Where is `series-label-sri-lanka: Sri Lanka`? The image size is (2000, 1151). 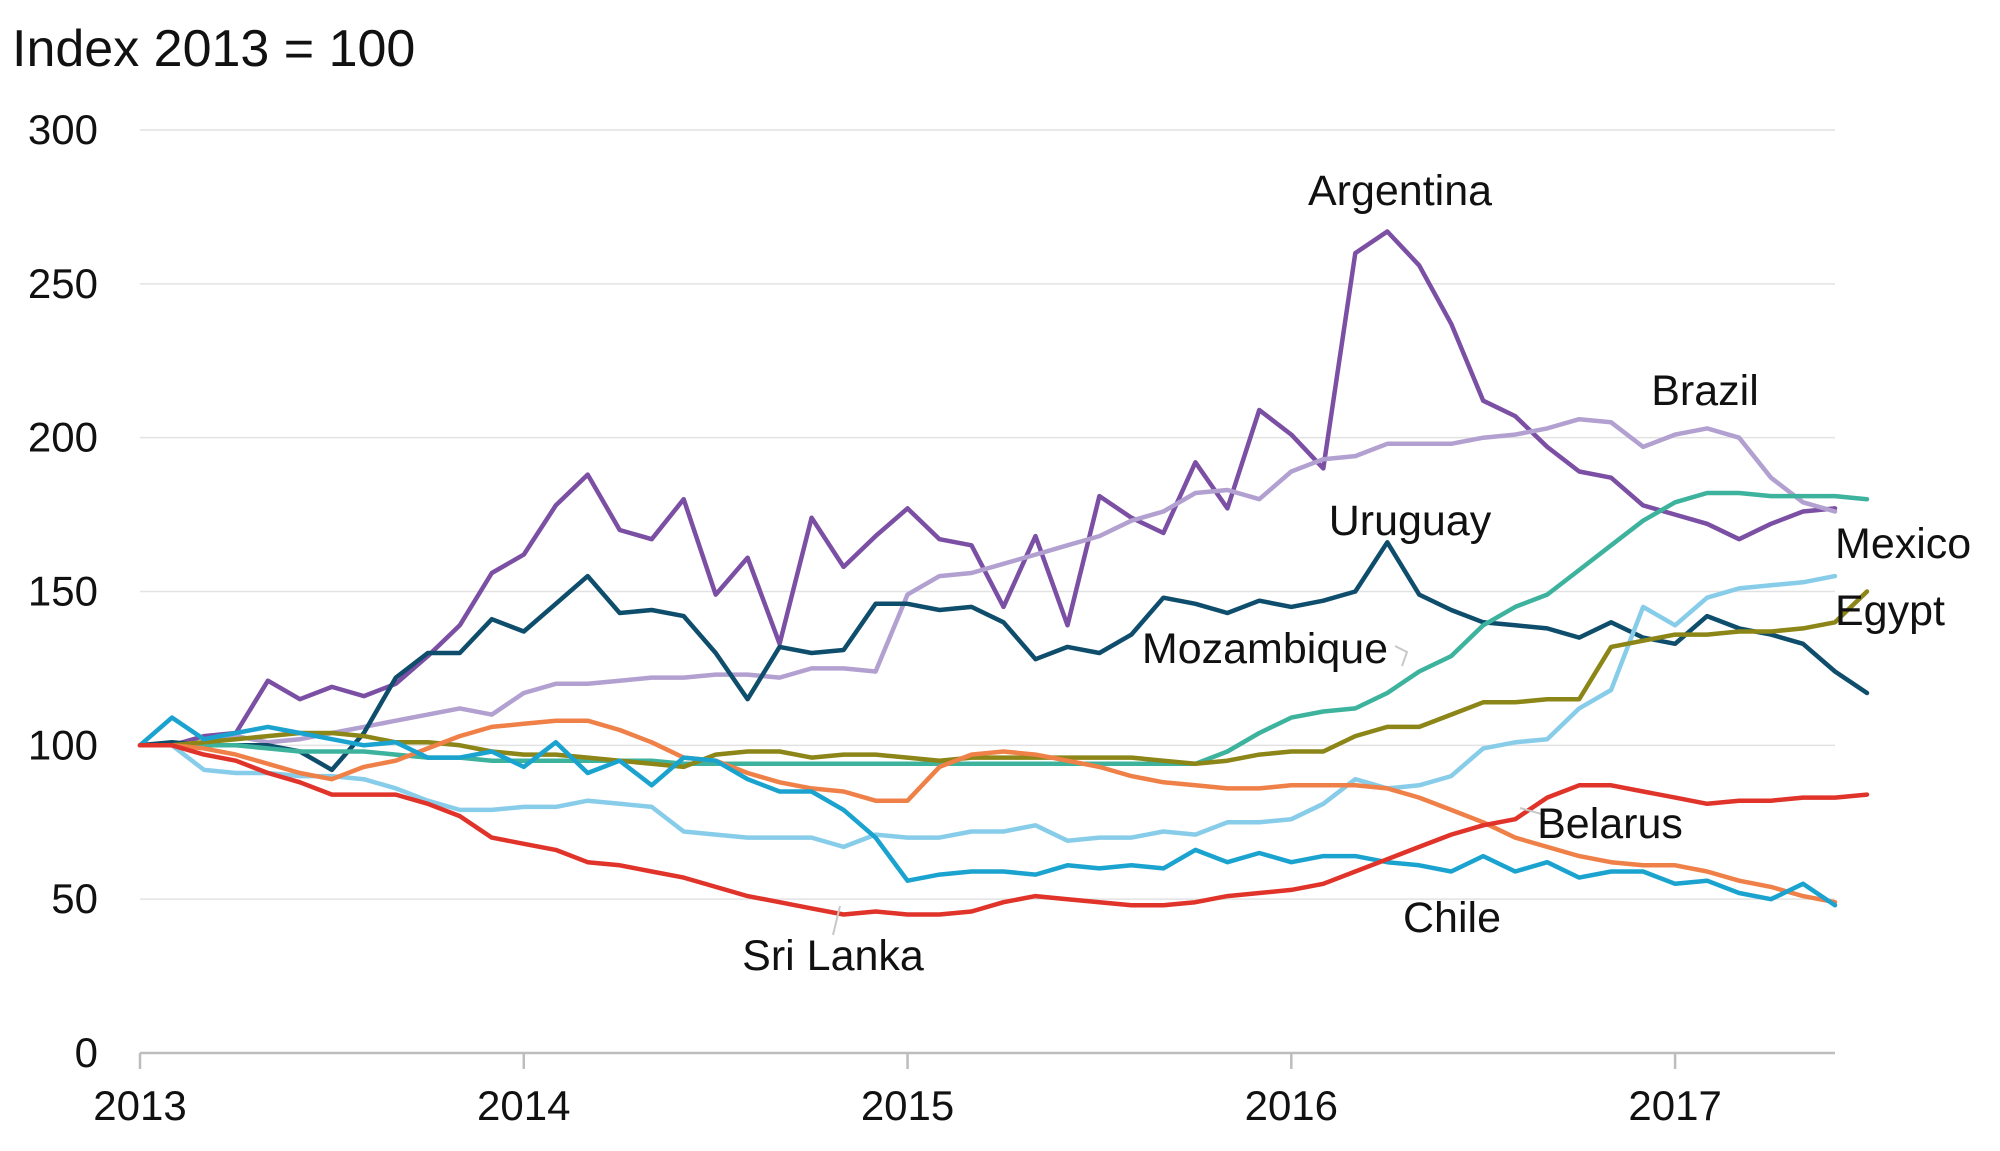 series-label-sri-lanka: Sri Lanka is located at coordinates (833, 956).